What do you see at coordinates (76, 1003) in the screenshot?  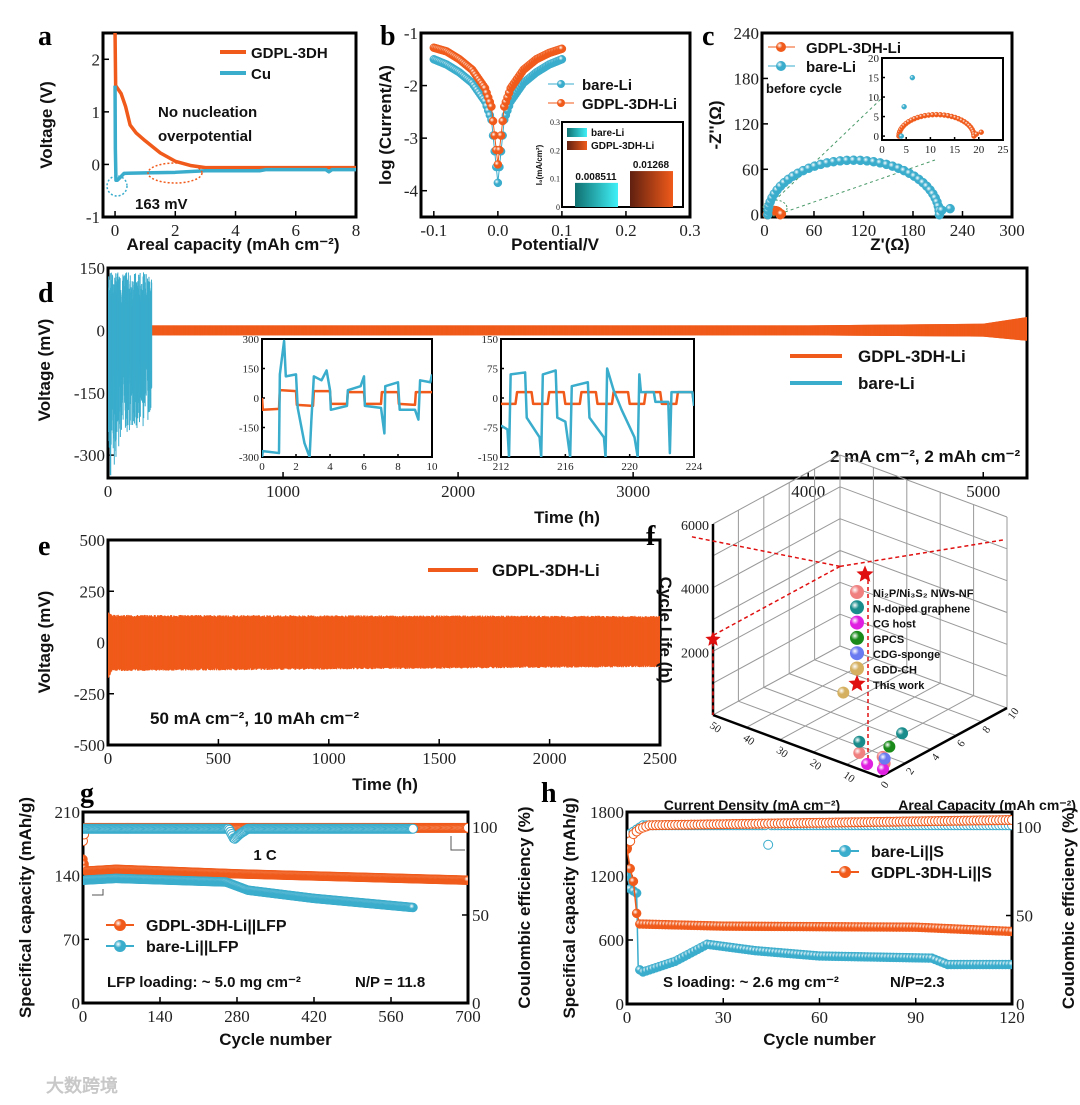 I see `g-ytick-label: 0` at bounding box center [76, 1003].